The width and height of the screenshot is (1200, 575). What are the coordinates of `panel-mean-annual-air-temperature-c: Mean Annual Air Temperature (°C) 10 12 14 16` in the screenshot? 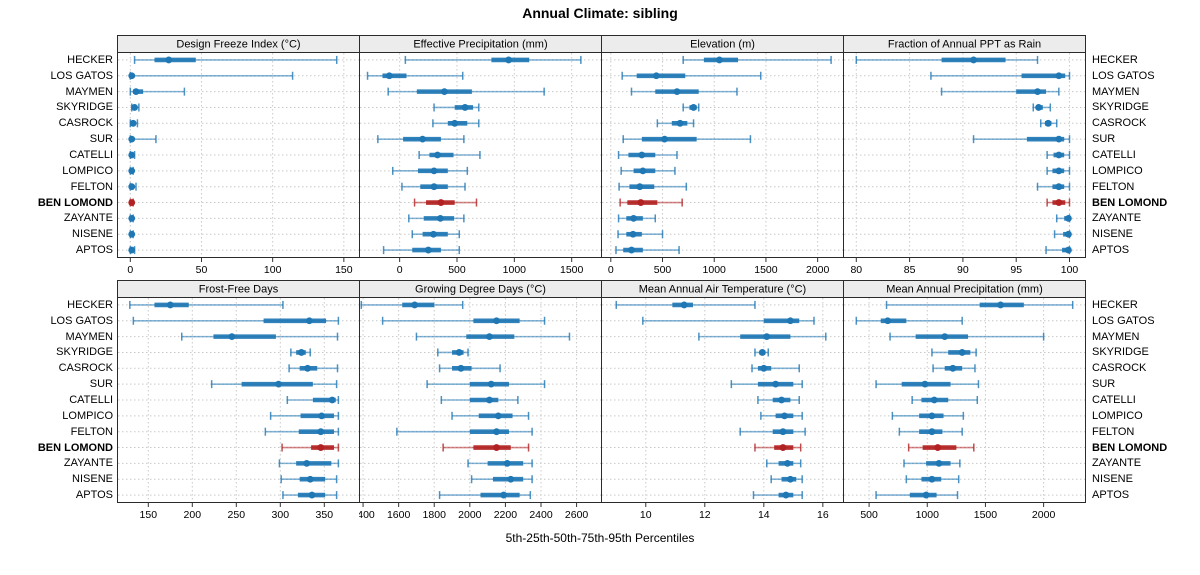 It's located at (722, 400).